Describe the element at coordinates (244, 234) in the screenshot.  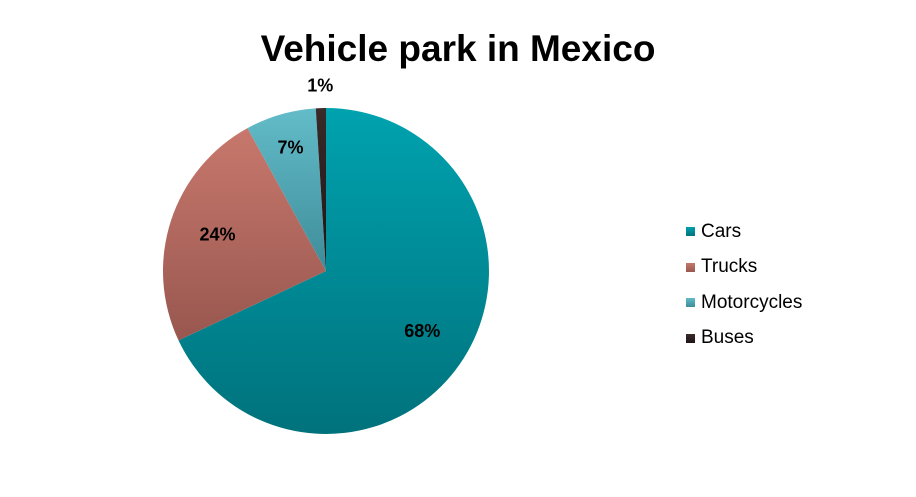
I see `pie-slice-trucks` at that location.